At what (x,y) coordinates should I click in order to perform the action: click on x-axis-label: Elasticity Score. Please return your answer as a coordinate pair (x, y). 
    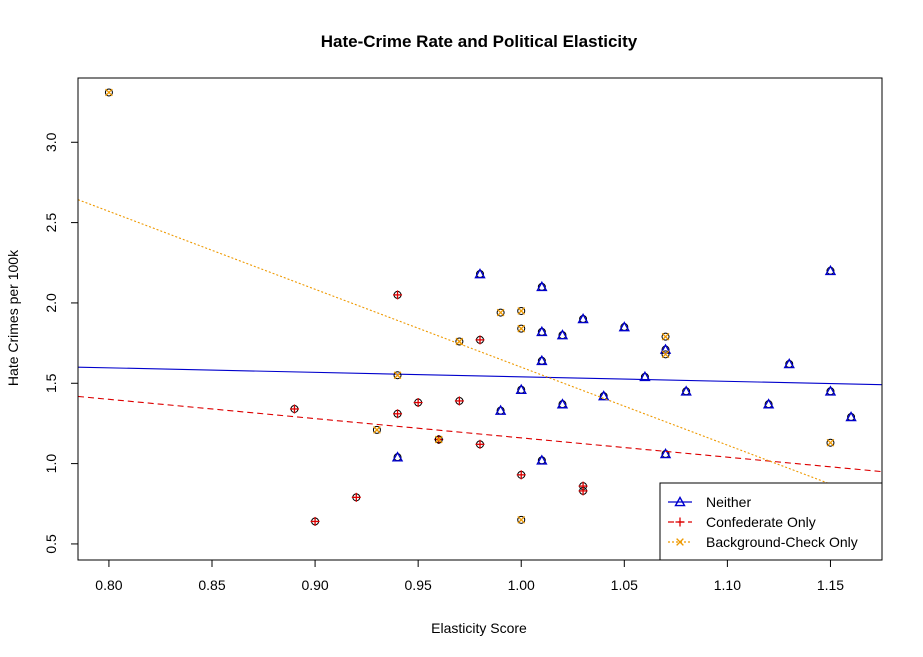
    Looking at the image, I should click on (479, 628).